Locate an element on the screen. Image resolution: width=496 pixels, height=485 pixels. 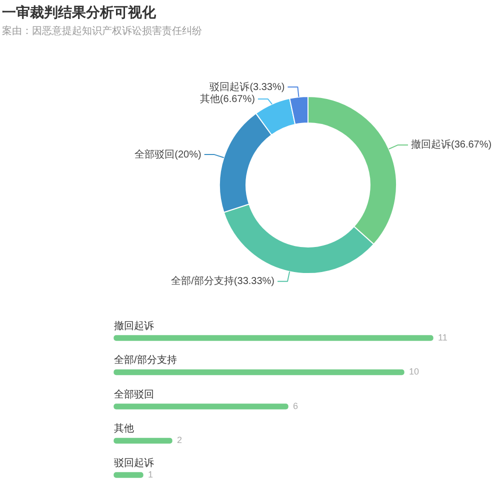
y-tick-label: 全部/部分支持 is located at coordinates (145, 360).